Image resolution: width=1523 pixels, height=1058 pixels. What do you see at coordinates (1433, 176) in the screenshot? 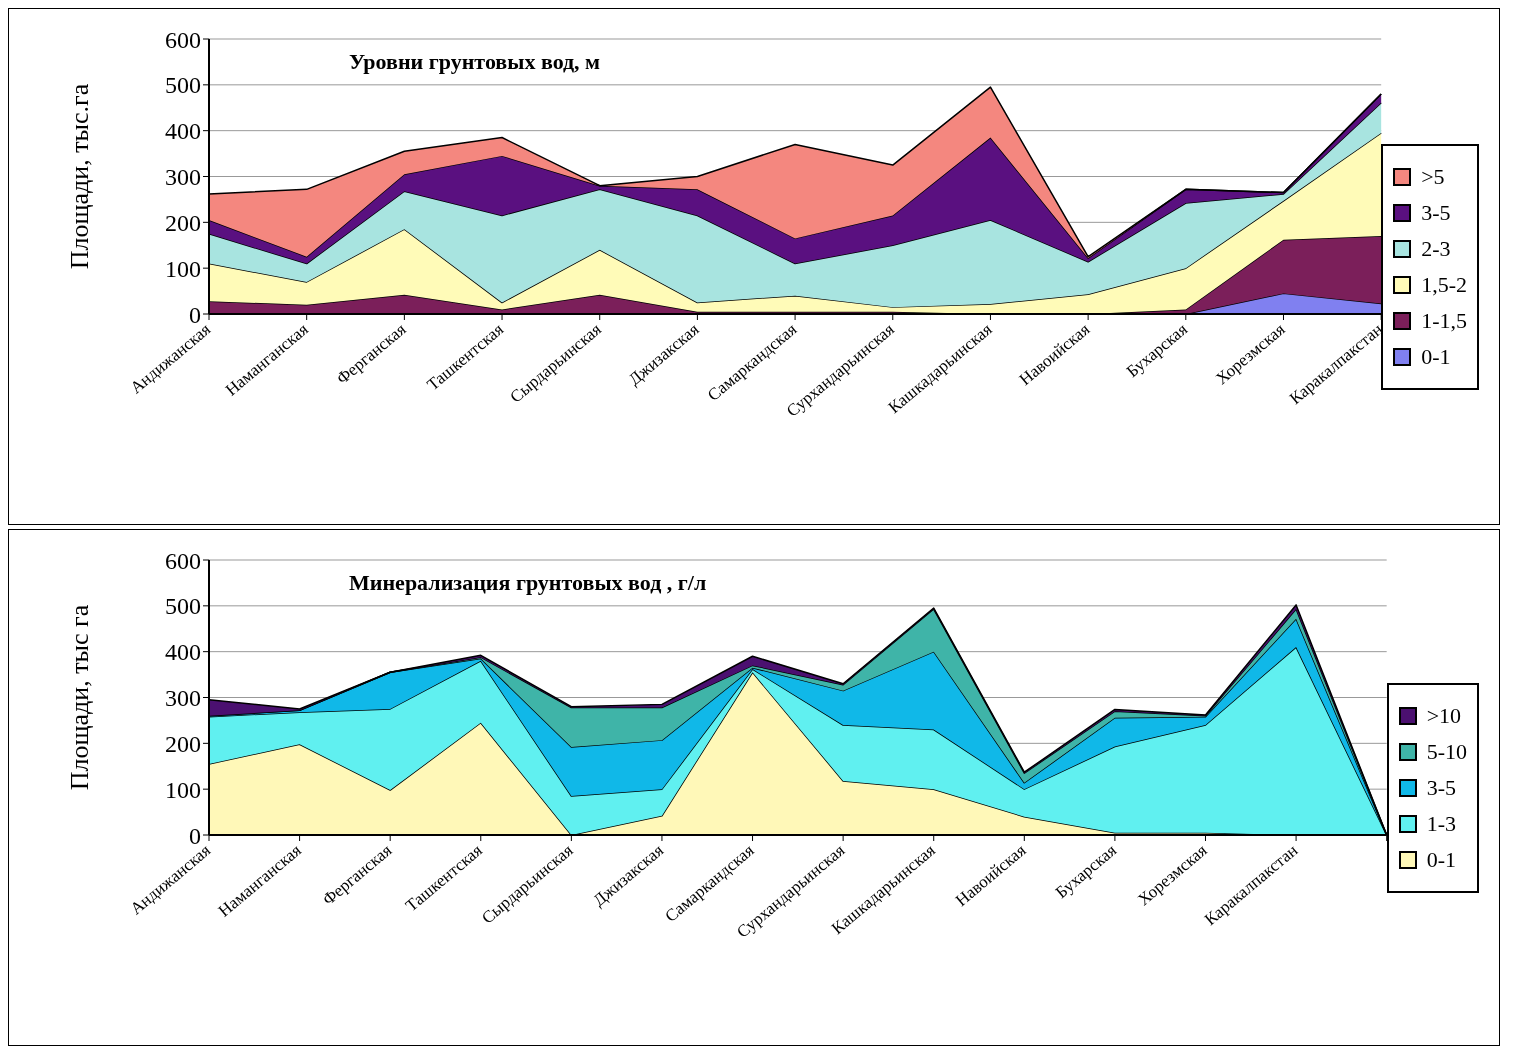
I see `legend-label: >5` at bounding box center [1433, 176].